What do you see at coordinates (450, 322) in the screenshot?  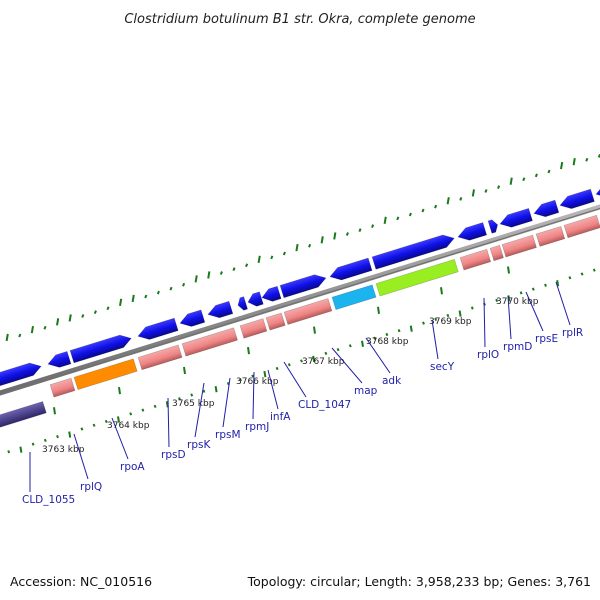 I see `kbp-label: 3769 kbp` at bounding box center [450, 322].